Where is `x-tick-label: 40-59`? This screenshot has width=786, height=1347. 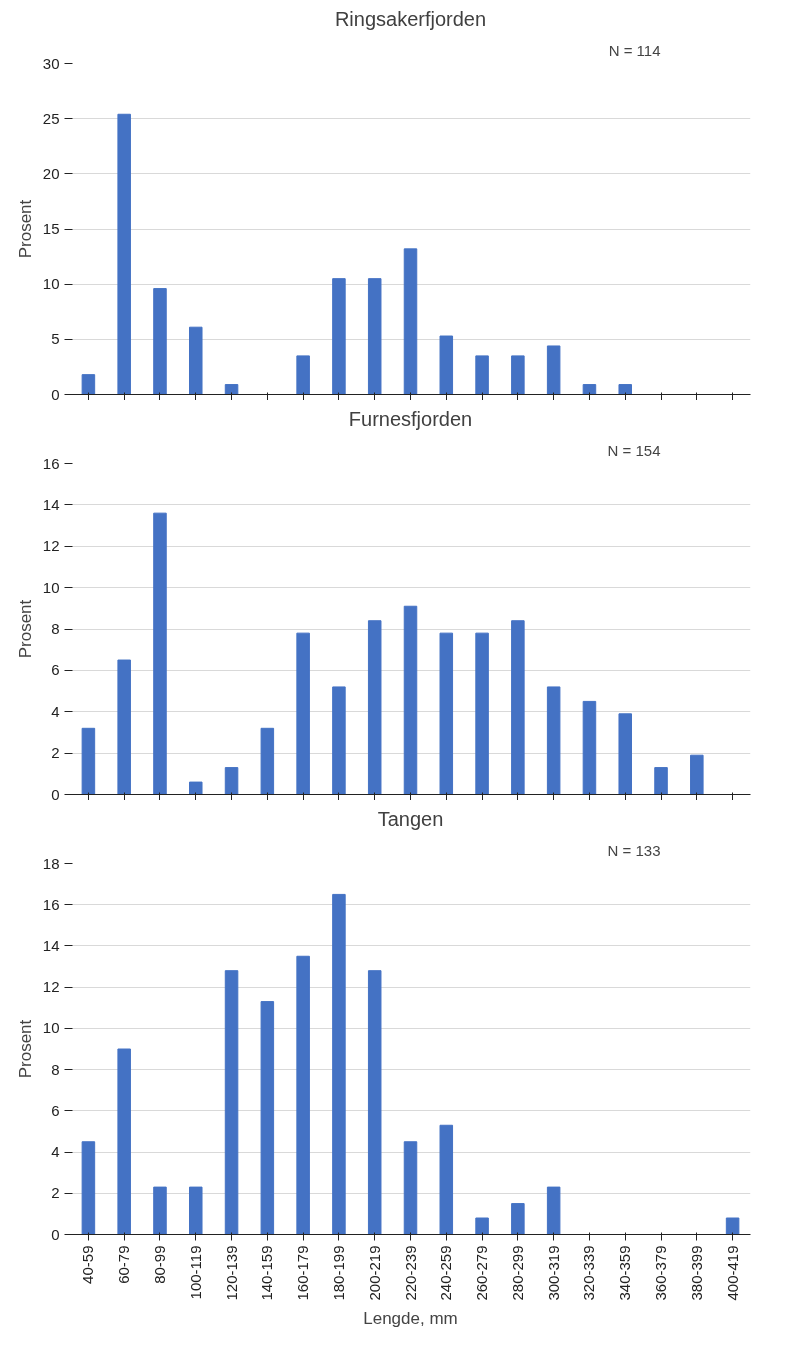
x-tick-label: 40-59 is located at coordinates (88, 1264).